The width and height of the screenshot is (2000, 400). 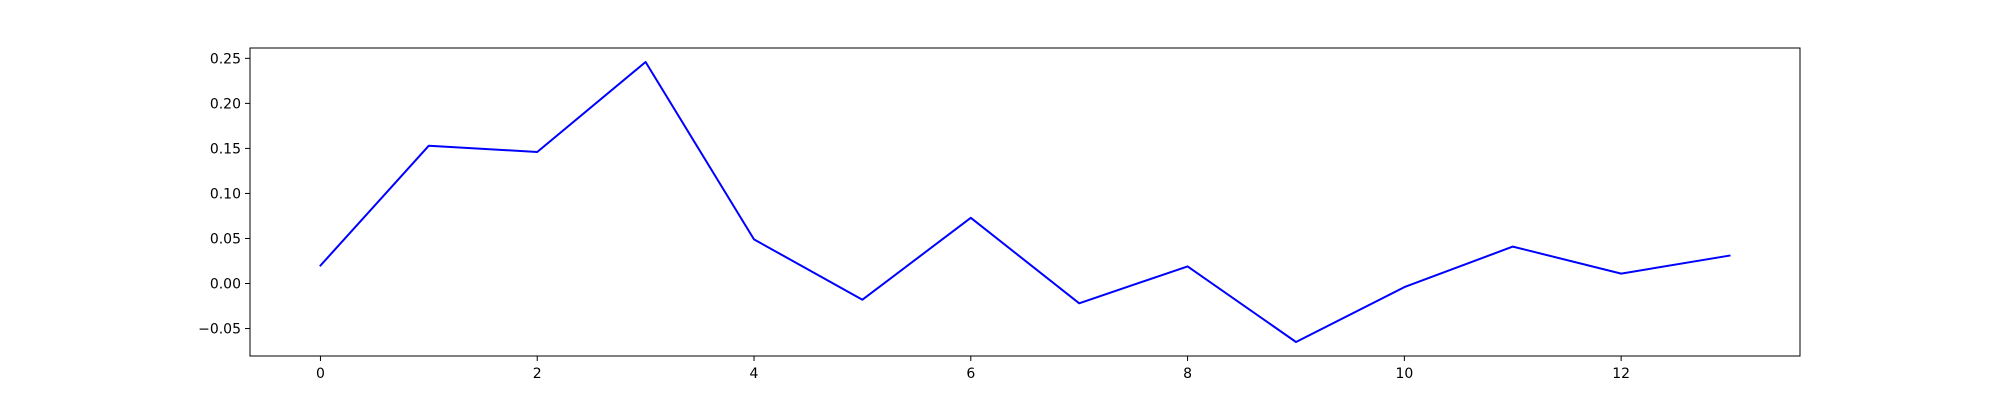 I want to click on y-axis: −0.05 0.00 0.05 0.10 0.15 0.20 0.25, so click(x=224, y=194).